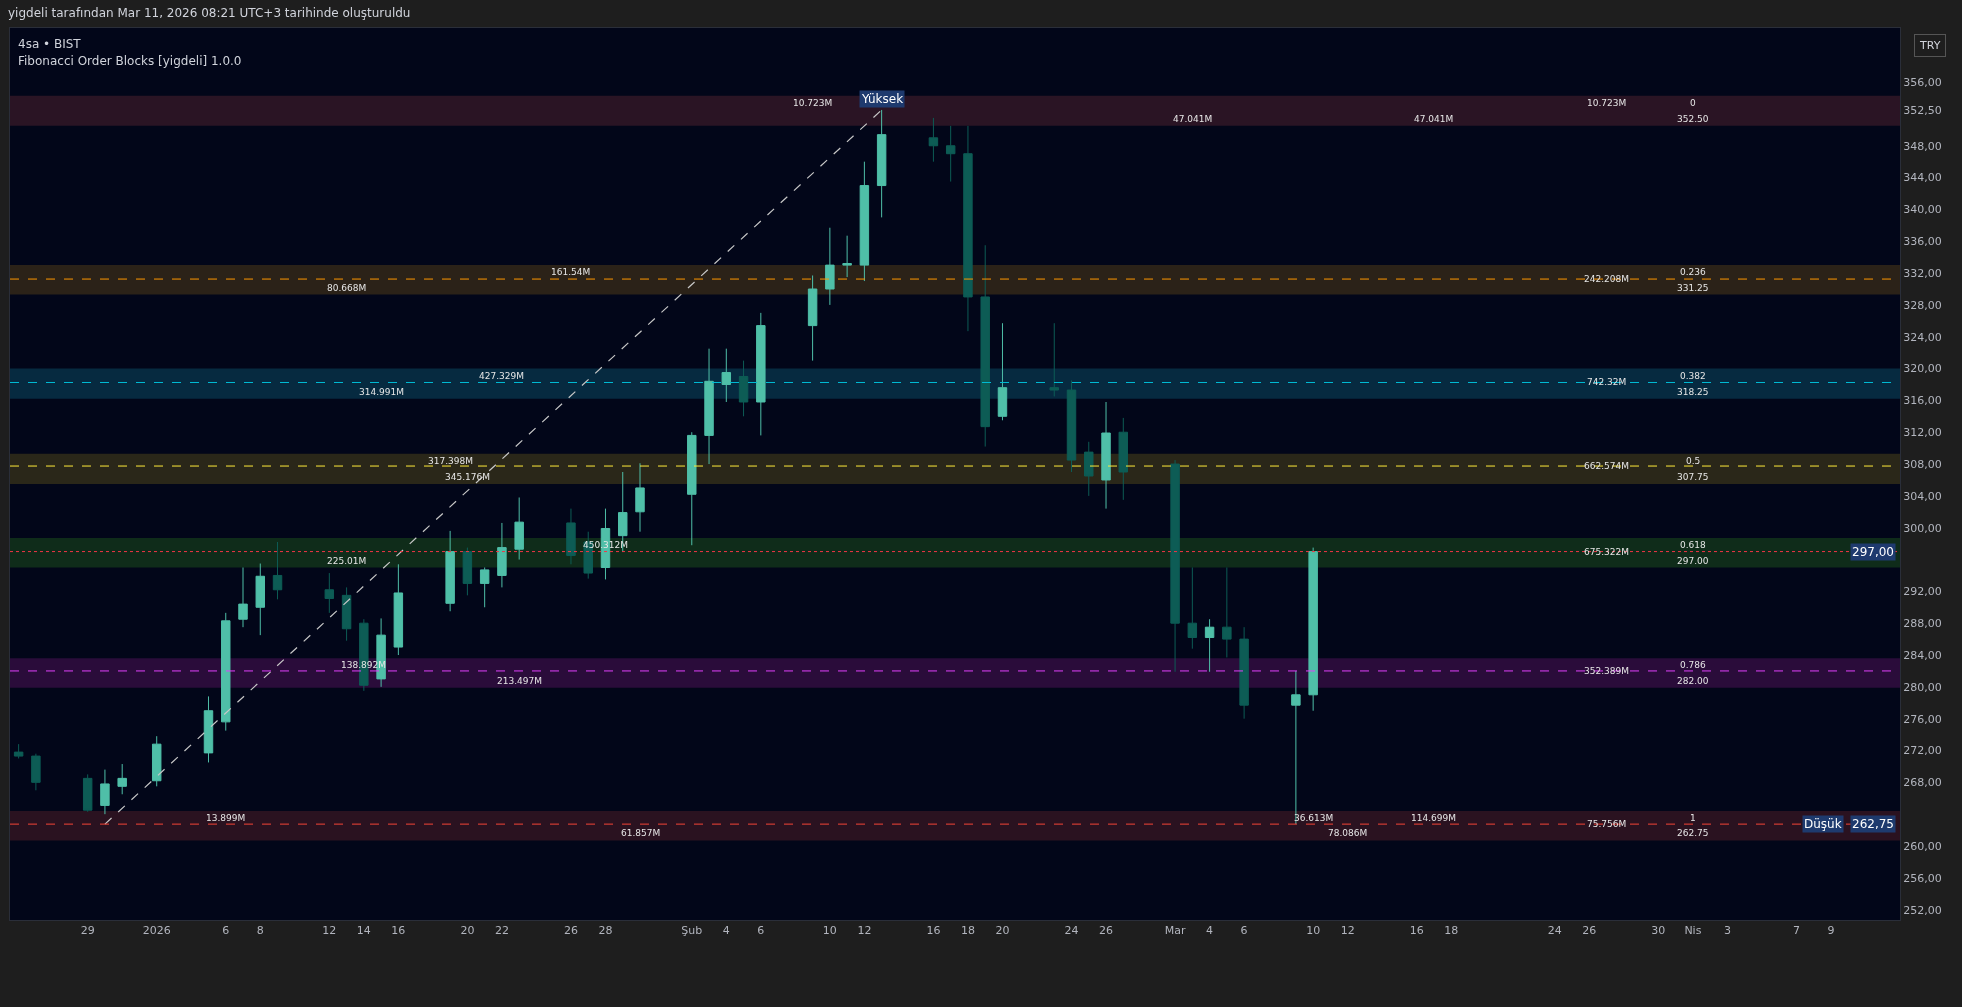  Describe the element at coordinates (1693, 833) in the screenshot. I see `annotation: 262.75` at that location.